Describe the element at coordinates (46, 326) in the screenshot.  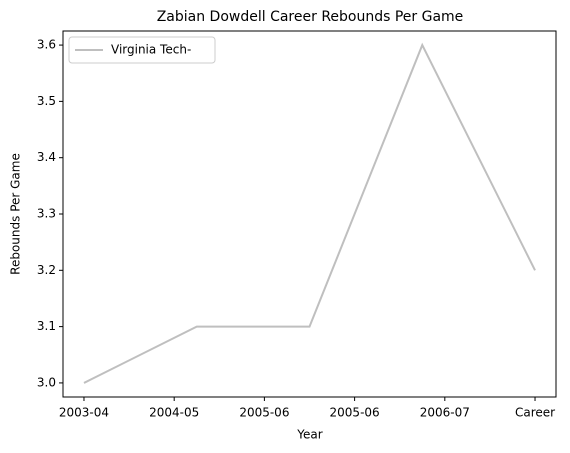
I see `y-tick-label: 3.1` at that location.